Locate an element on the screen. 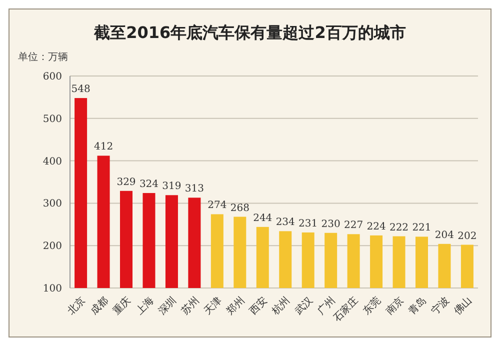 The image size is (500, 362). x-tick-label: 杭州 is located at coordinates (280, 306).